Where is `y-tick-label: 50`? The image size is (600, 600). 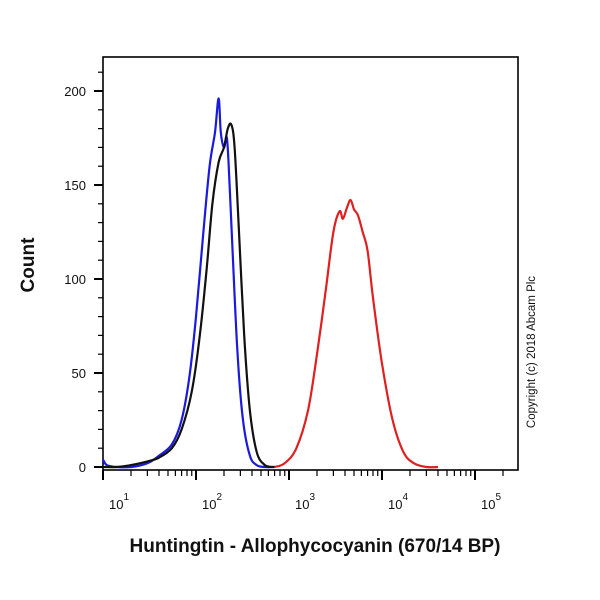 y-tick-label: 50 is located at coordinates (79, 373).